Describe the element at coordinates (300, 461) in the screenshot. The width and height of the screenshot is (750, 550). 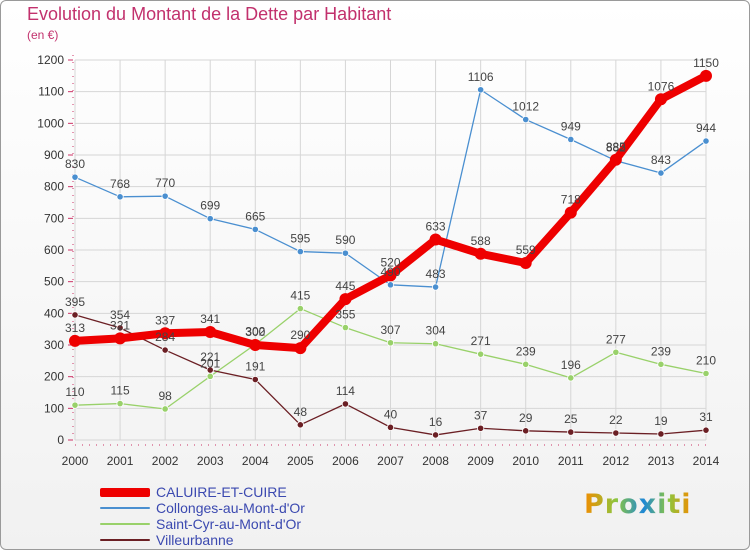
I see `x-tick-label: 2005` at that location.